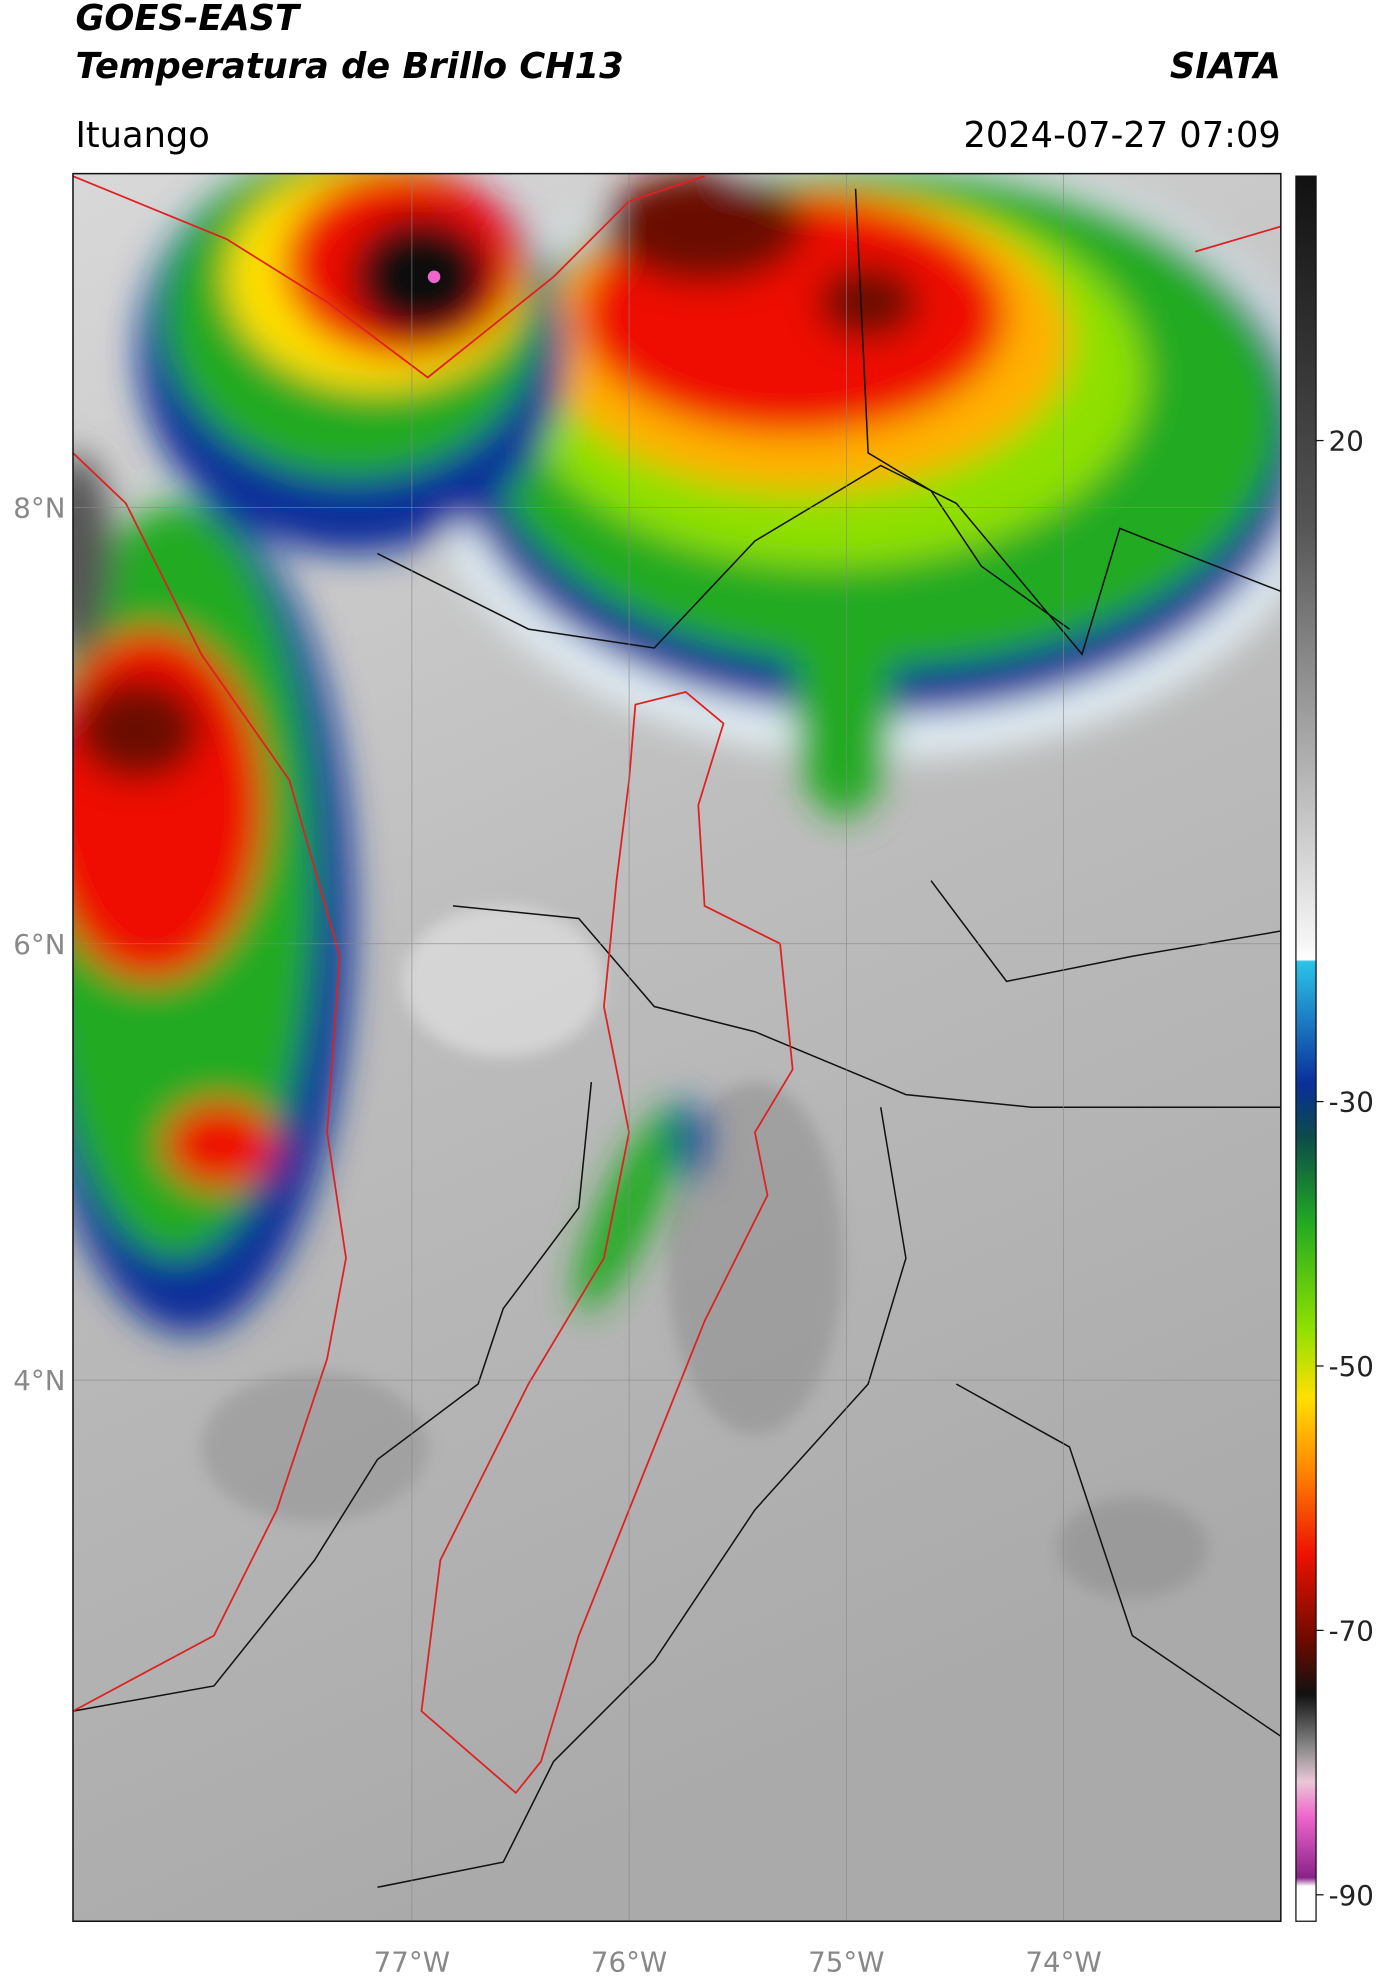 This screenshot has height=1981, width=1384. I want to click on colorbar-tick-label: 20, so click(1346, 441).